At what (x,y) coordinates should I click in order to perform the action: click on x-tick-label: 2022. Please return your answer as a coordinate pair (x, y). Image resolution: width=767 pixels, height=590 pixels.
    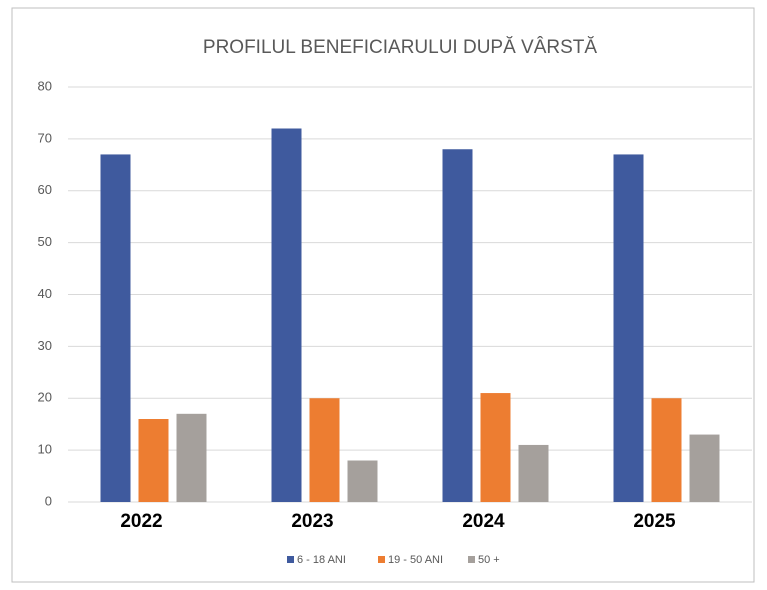
    Looking at the image, I should click on (141, 521).